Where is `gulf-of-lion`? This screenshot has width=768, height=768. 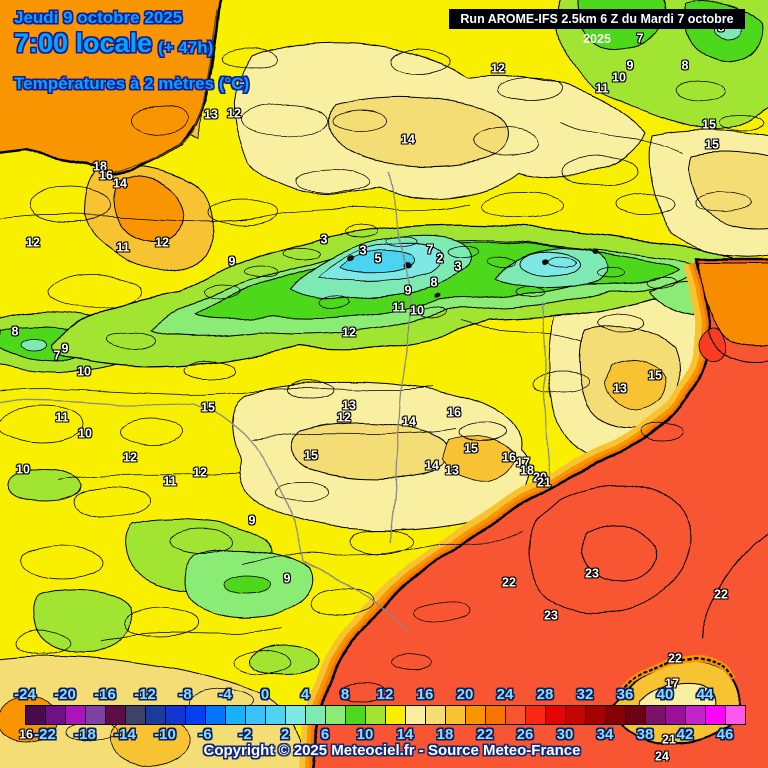 gulf-of-lion is located at coordinates (733, 303).